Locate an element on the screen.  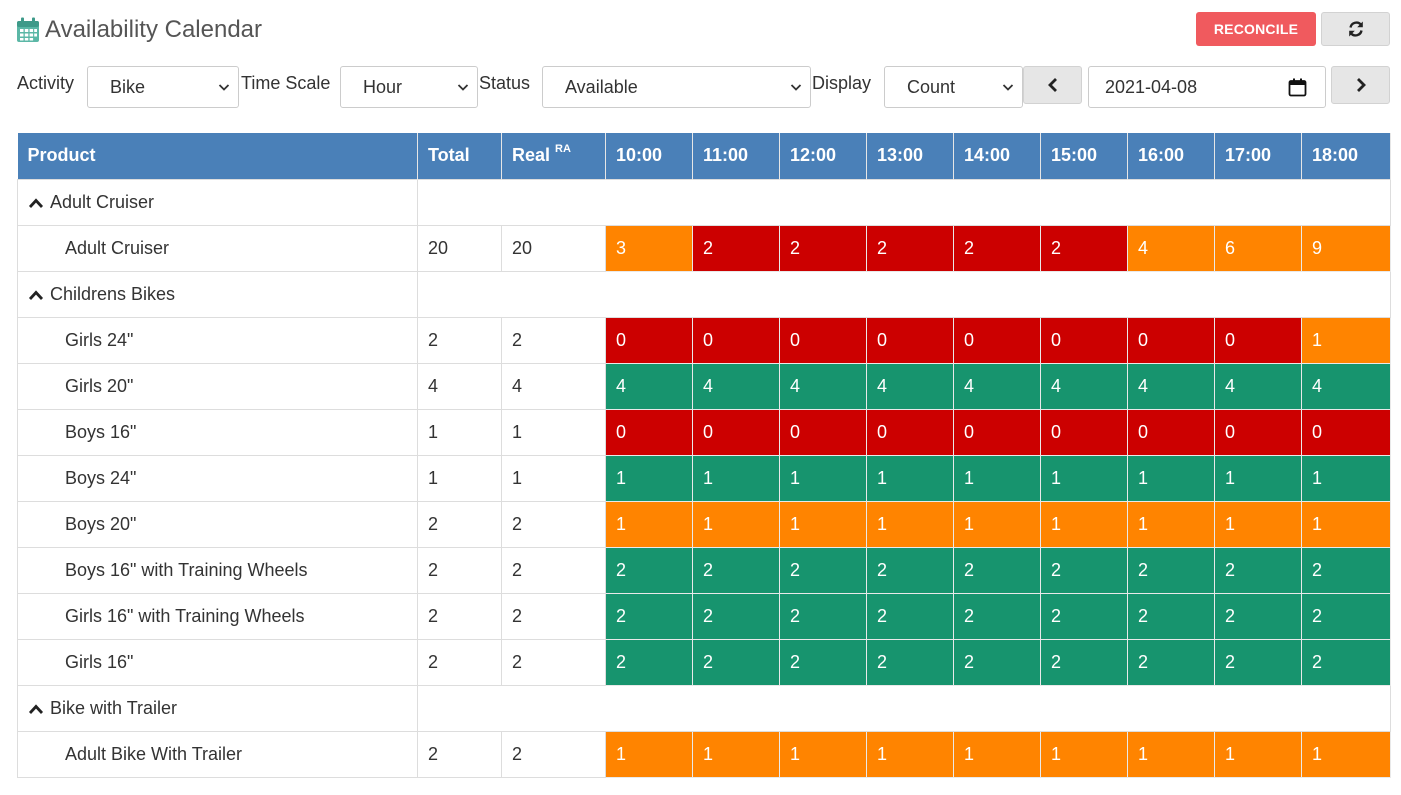
group-header-cell: Bike with Trailer is located at coordinates (217, 708).